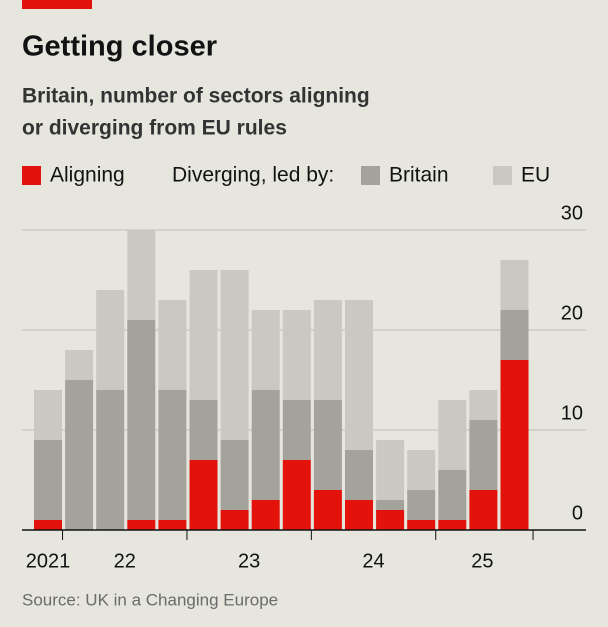 This screenshot has width=608, height=627. I want to click on x-tick-label: 23, so click(249, 561).